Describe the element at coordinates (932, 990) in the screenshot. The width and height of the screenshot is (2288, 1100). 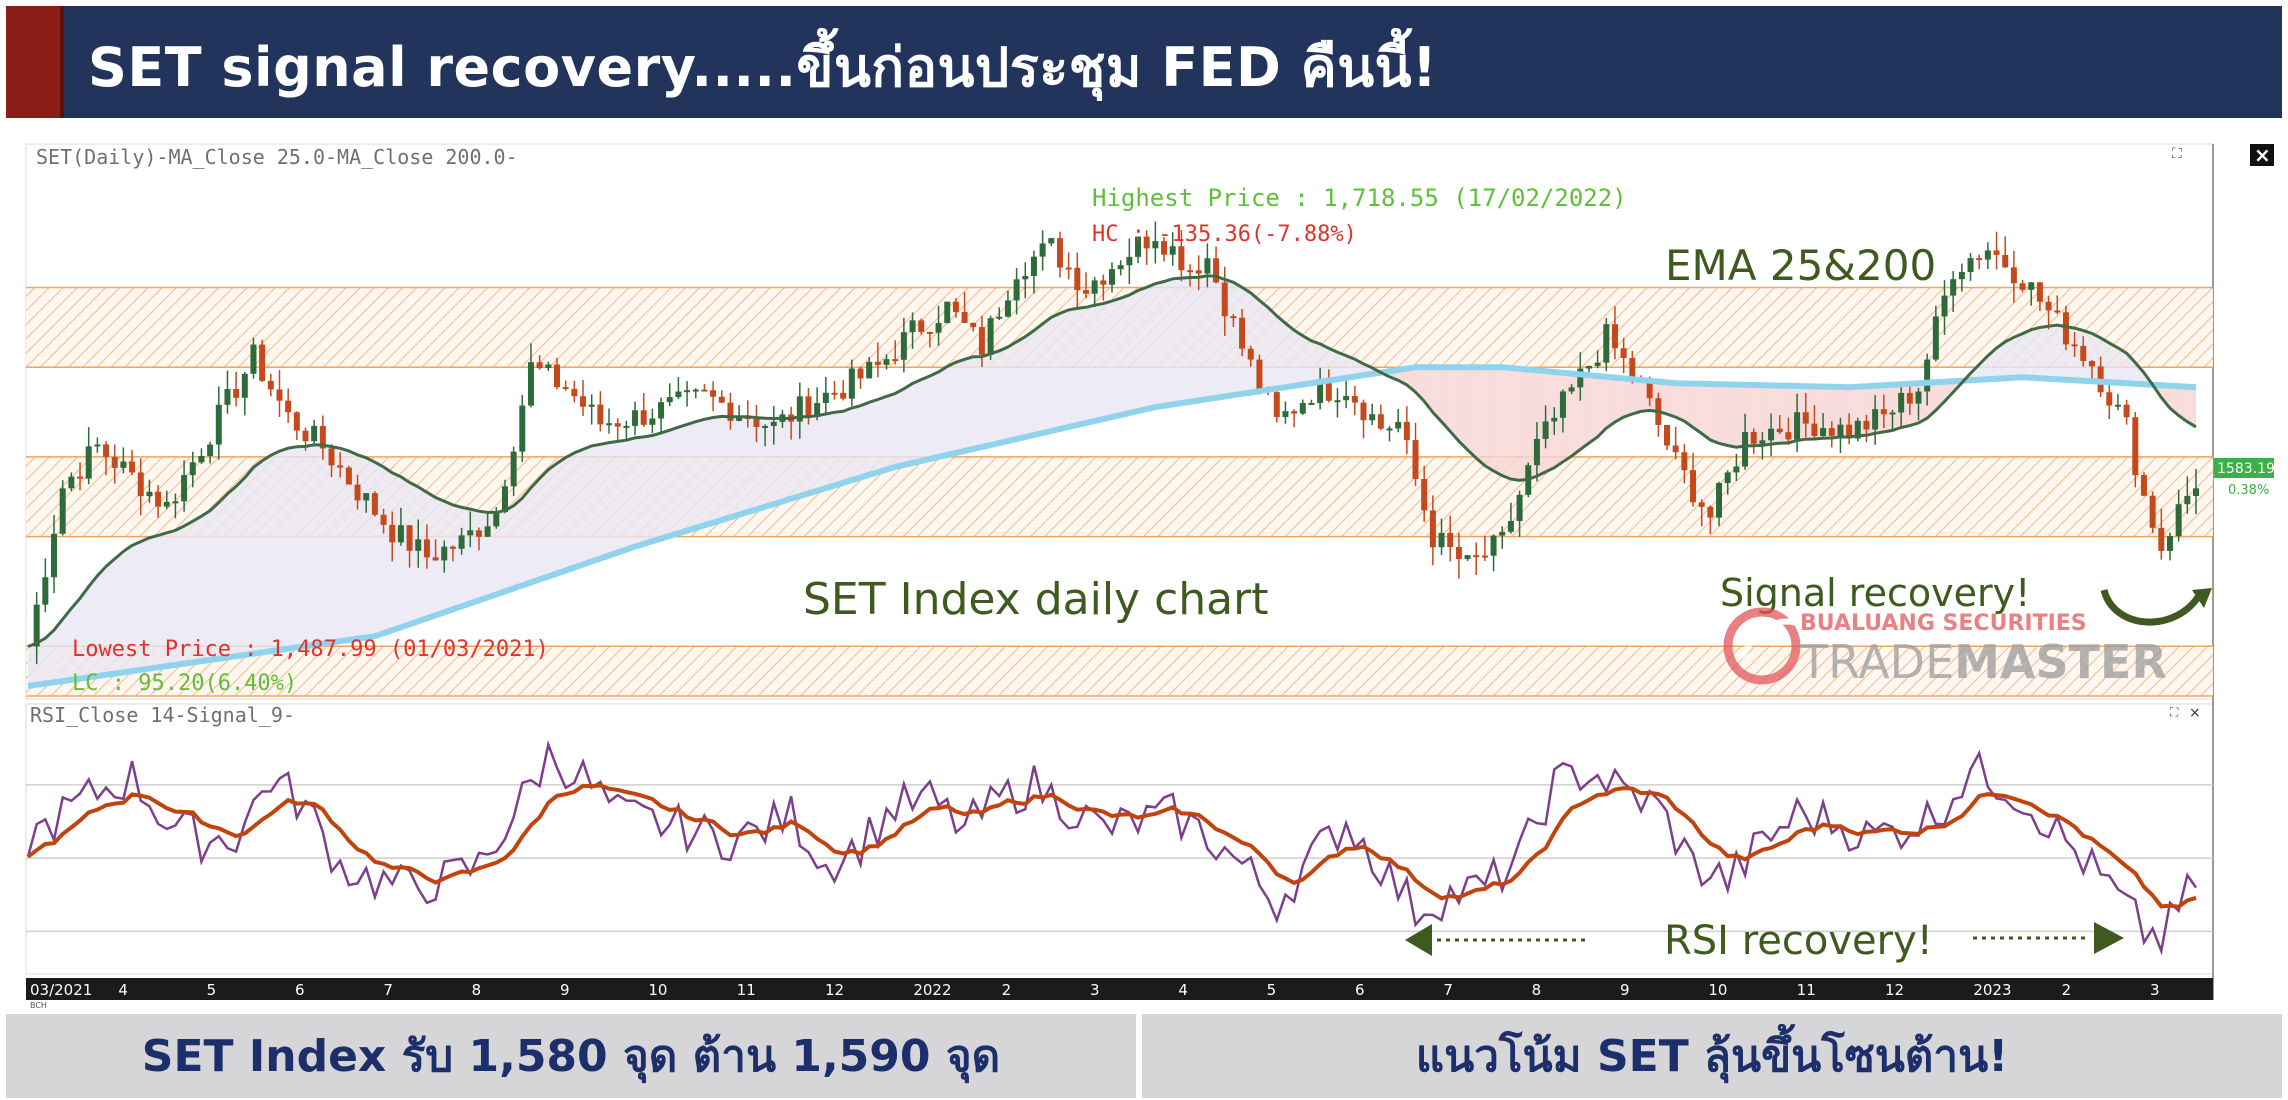
I see `x-tick-label: 2022` at that location.